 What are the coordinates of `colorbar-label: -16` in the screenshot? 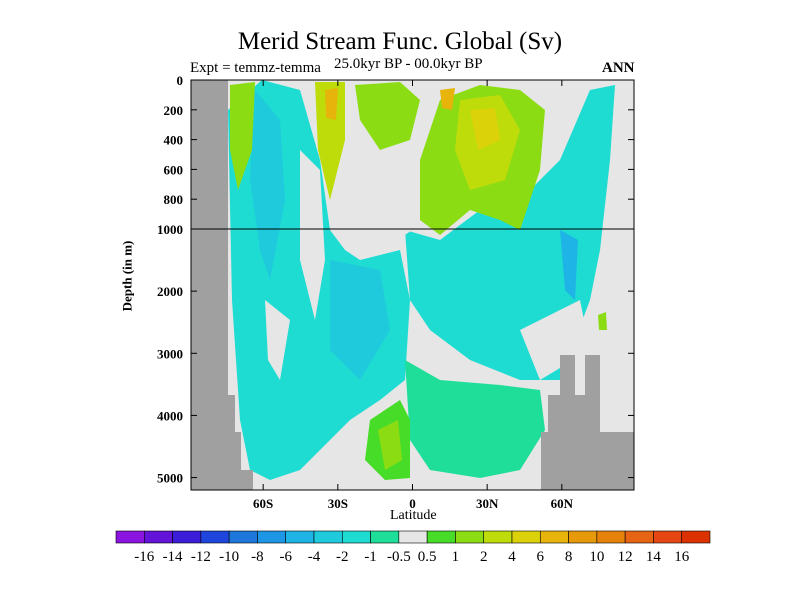 It's located at (144, 557).